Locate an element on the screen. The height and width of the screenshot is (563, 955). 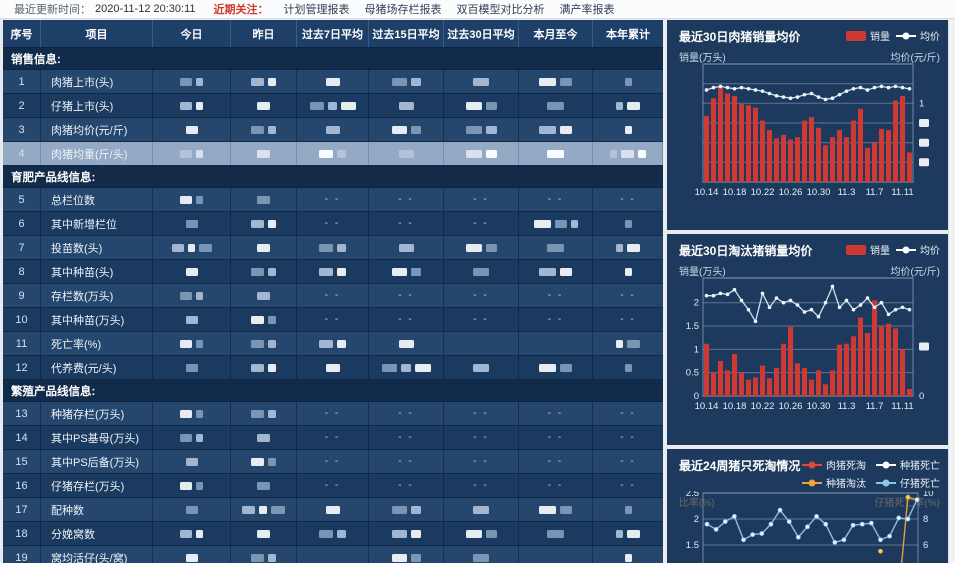
table-row: 16 仔猪存栏(万头) - - - - - - - - - - is located at coordinates (333, 486).